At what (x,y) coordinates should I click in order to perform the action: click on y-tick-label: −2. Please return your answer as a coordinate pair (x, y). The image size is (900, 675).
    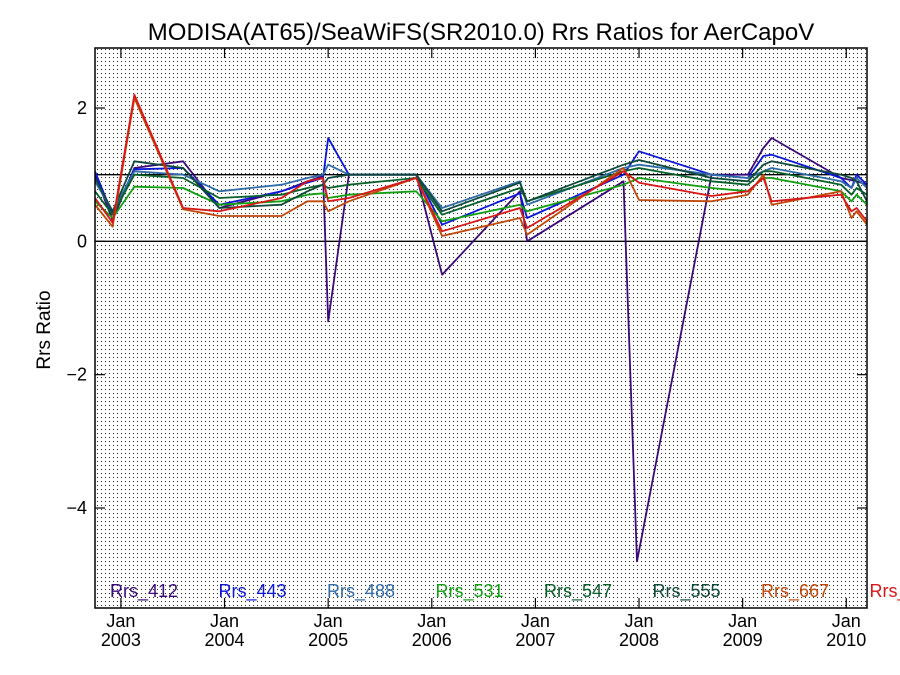
    Looking at the image, I should click on (76, 375).